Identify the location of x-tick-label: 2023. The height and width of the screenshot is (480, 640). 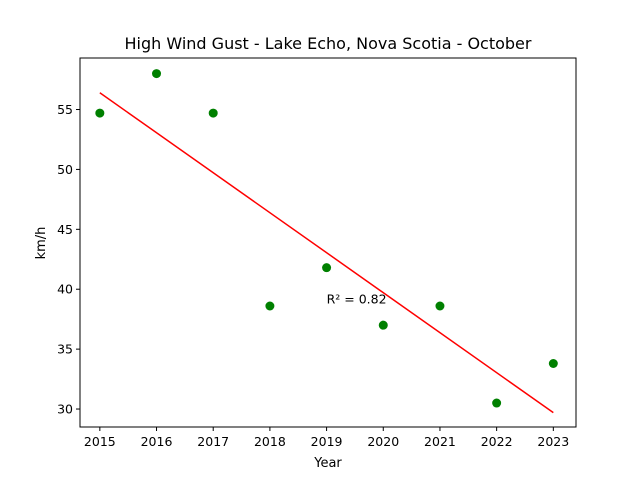
(553, 441).